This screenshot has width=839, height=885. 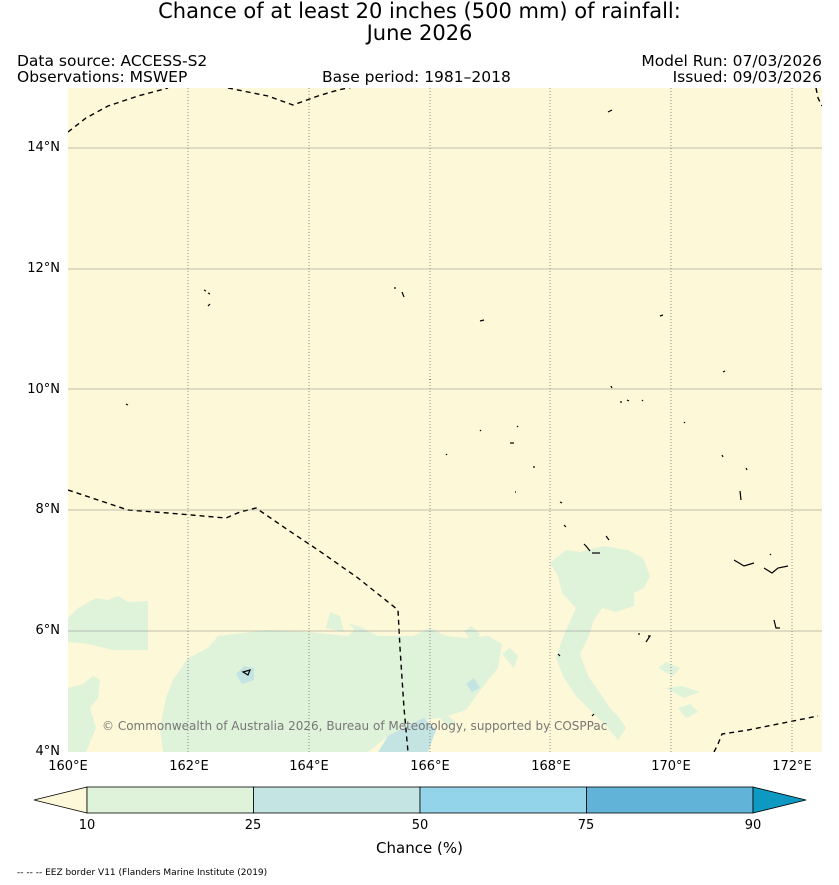 I want to click on colorbar-tick-90: 90, so click(x=753, y=825).